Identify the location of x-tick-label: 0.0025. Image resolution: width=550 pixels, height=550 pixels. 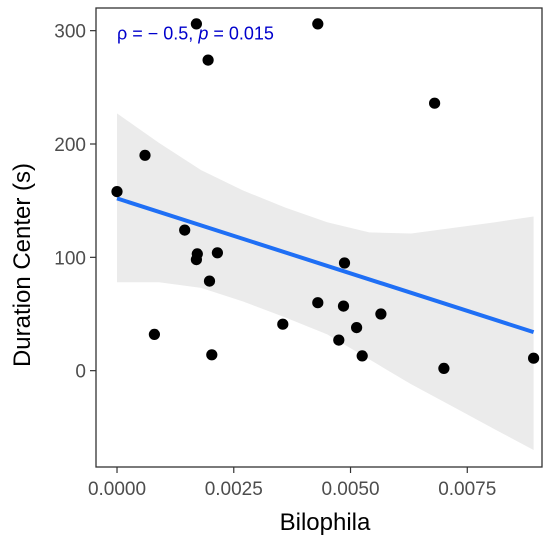
(234, 489).